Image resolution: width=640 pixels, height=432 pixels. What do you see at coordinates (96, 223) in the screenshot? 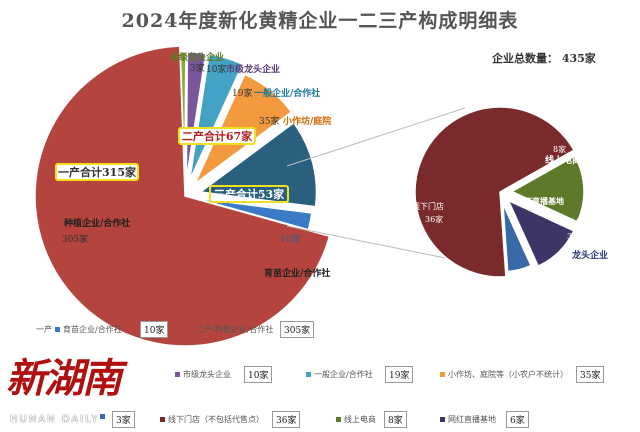
I see `slice-label: 种植企业/合作社` at bounding box center [96, 223].